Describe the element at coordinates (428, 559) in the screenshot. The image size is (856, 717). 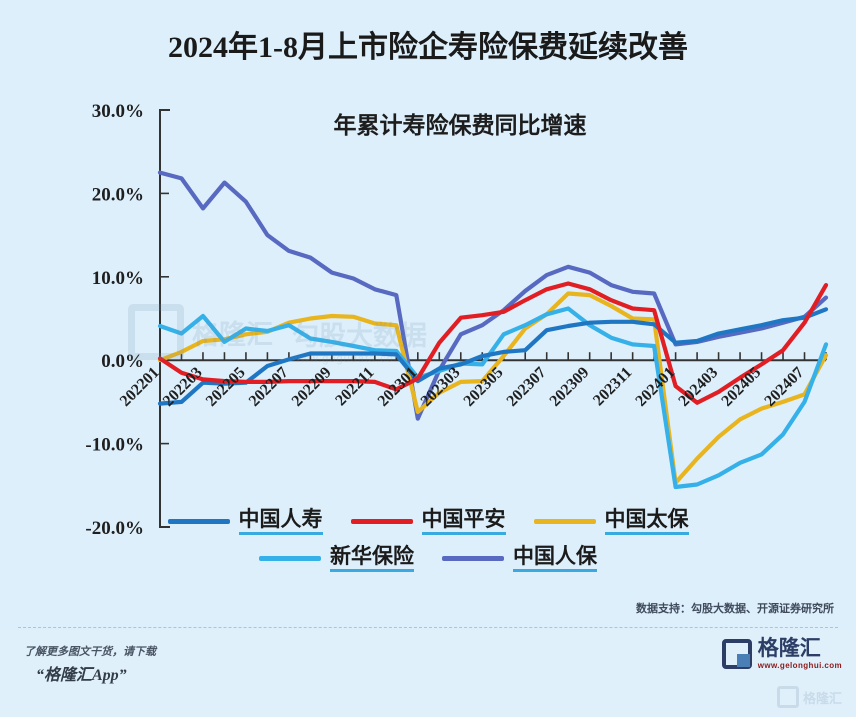
I see `legend-row-bottom: 新华保险 中国人保` at that location.